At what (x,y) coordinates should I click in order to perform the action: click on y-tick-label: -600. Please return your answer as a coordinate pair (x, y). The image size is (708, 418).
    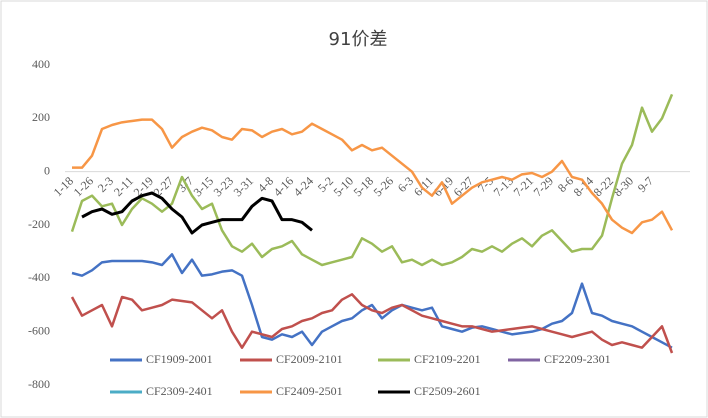
    Looking at the image, I should click on (39, 330).